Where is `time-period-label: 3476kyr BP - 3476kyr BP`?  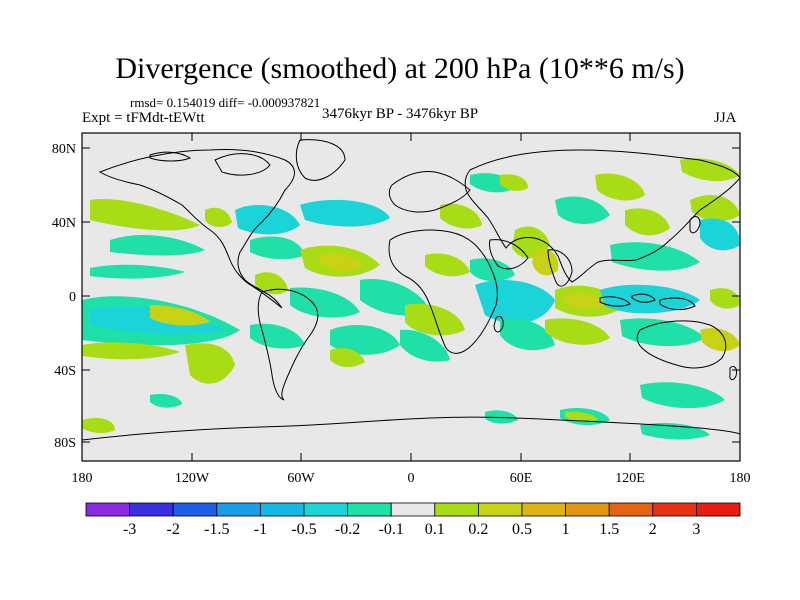
time-period-label: 3476kyr BP - 3476kyr BP is located at coordinates (400, 114).